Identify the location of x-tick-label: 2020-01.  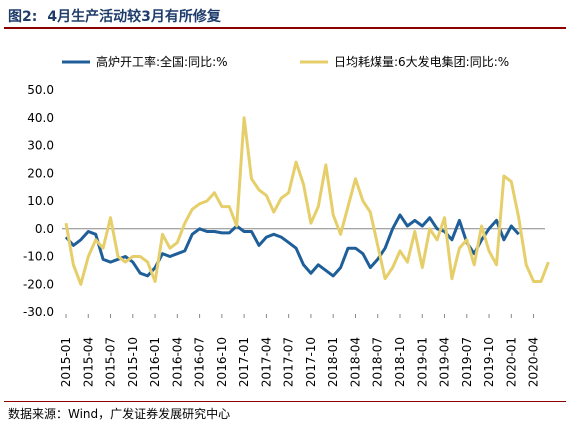
(511, 362).